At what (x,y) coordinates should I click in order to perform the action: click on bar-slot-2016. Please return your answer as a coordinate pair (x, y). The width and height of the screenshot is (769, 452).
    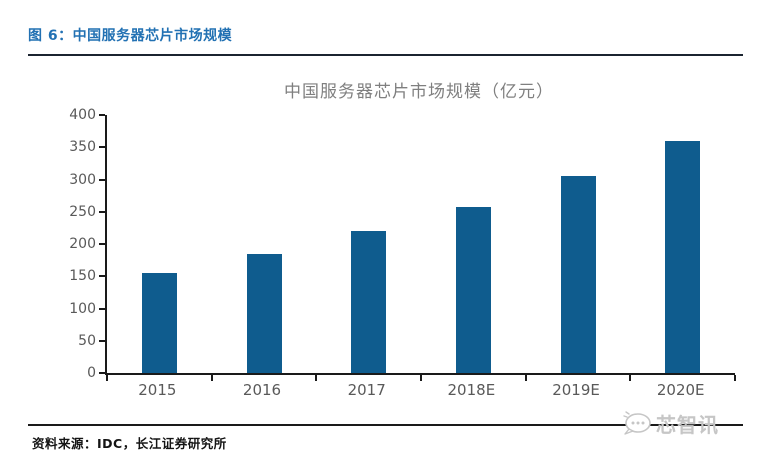
    Looking at the image, I should click on (264, 244).